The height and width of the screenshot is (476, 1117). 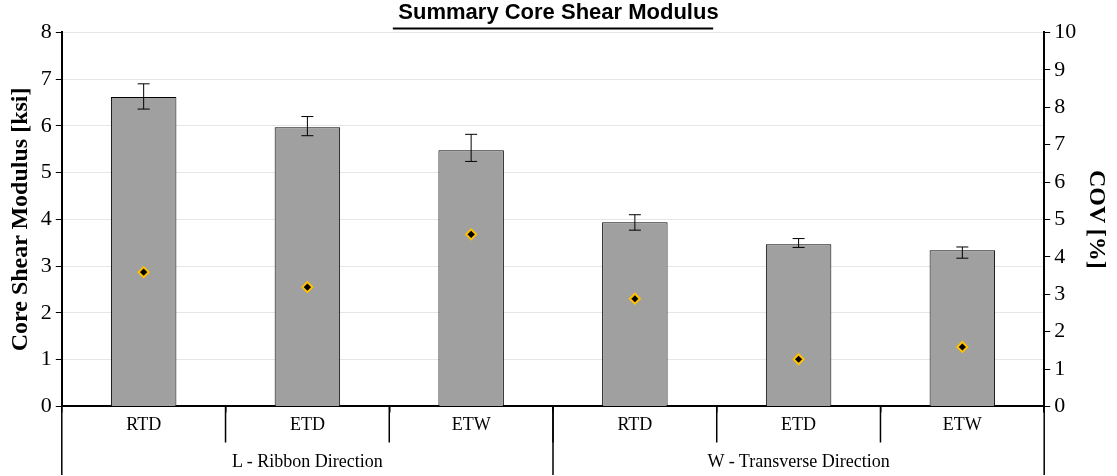 What do you see at coordinates (18, 219) in the screenshot?
I see `y-axis-title: Core Shear Modulus [ksi]` at bounding box center [18, 219].